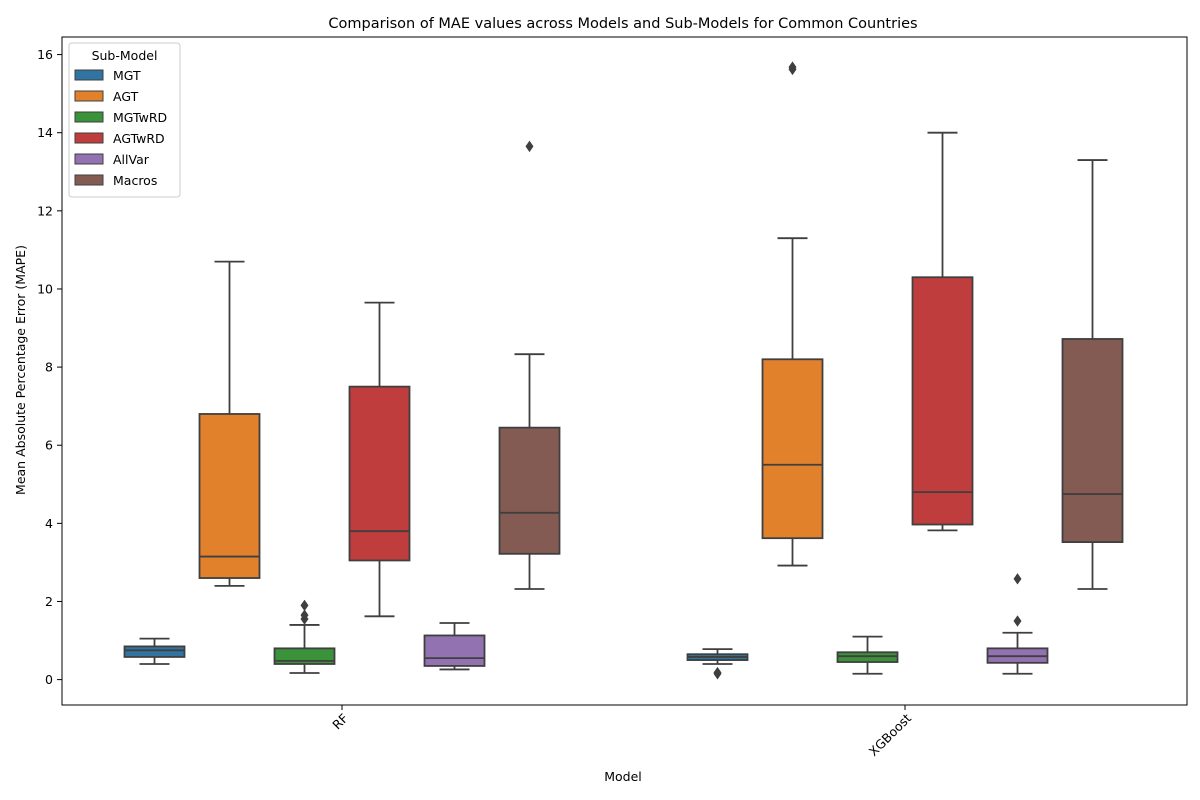  I want to click on legend-label: AGT, so click(126, 96).